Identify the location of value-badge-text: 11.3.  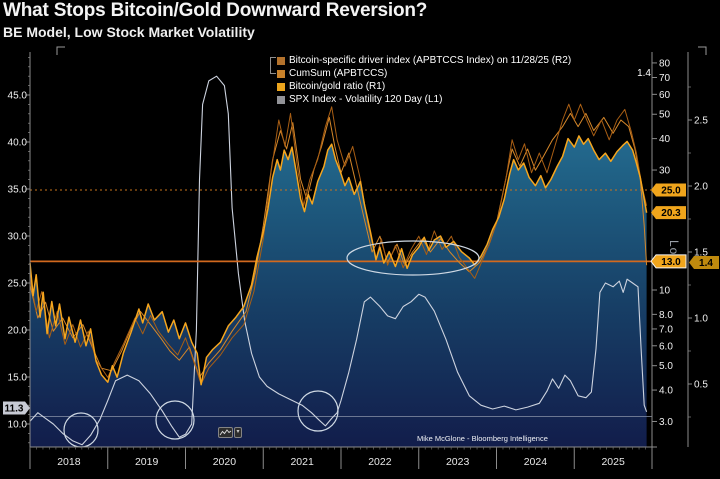
(14, 409).